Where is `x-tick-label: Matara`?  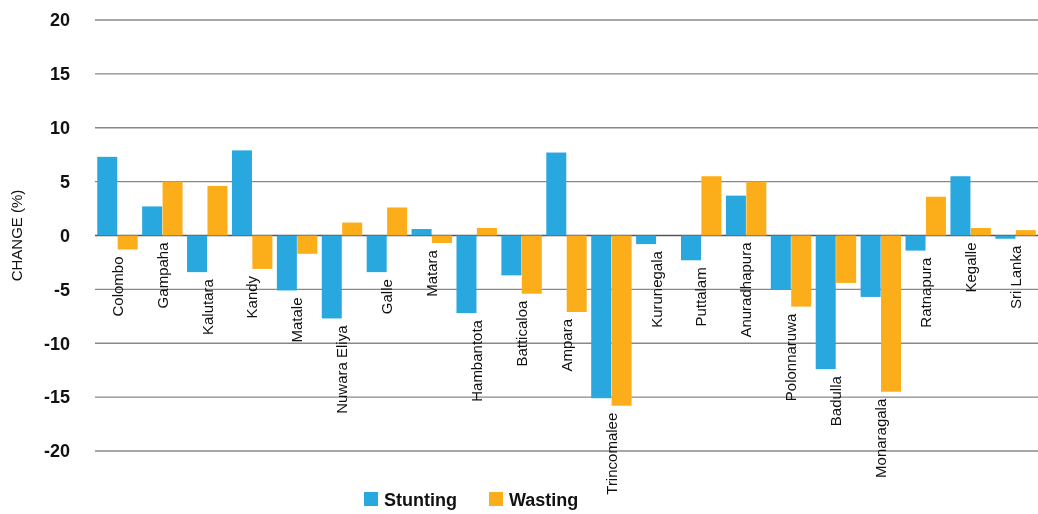 x-tick-label: Matara is located at coordinates (432, 273).